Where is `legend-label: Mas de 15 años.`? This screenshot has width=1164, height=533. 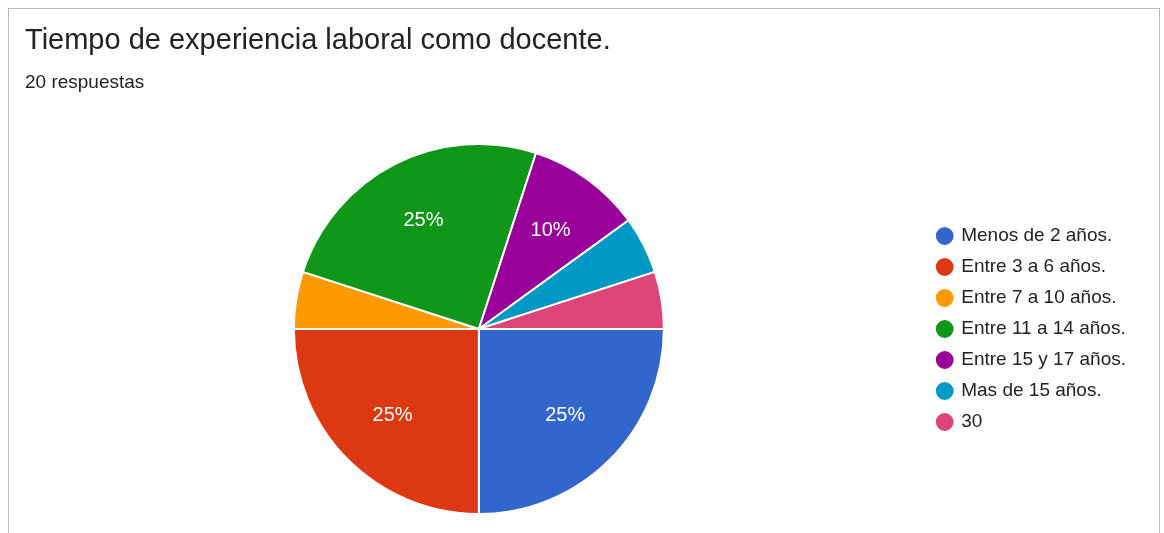
legend-label: Mas de 15 años. is located at coordinates (1031, 390).